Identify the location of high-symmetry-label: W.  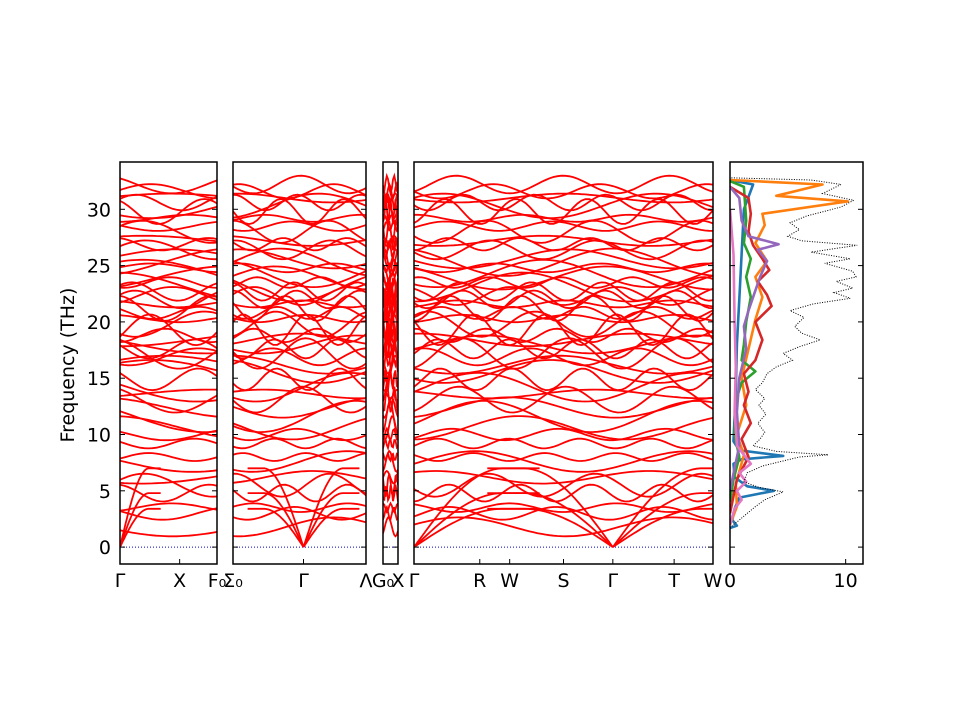
(509, 581).